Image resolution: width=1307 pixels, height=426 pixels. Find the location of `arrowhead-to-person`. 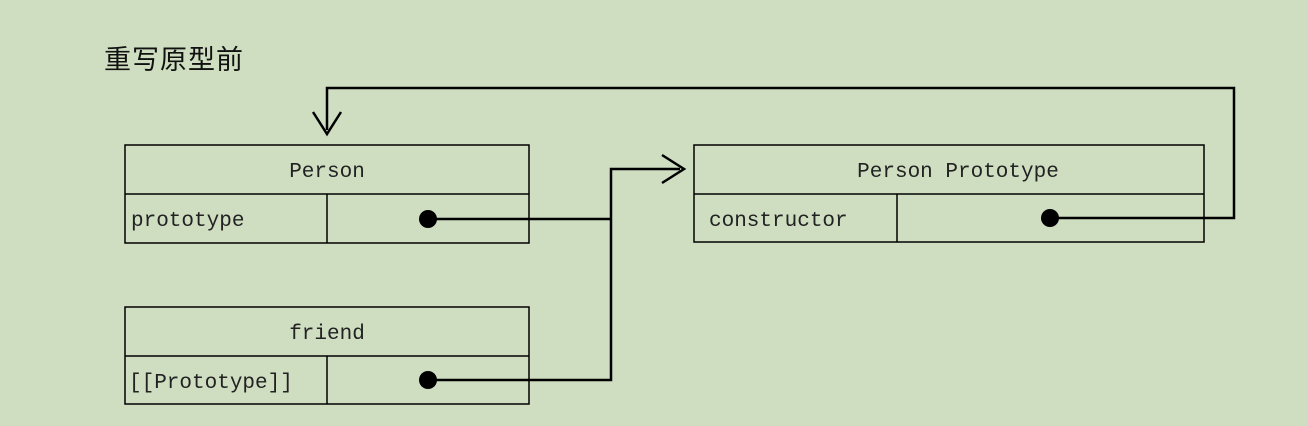

arrowhead-to-person is located at coordinates (327, 124).